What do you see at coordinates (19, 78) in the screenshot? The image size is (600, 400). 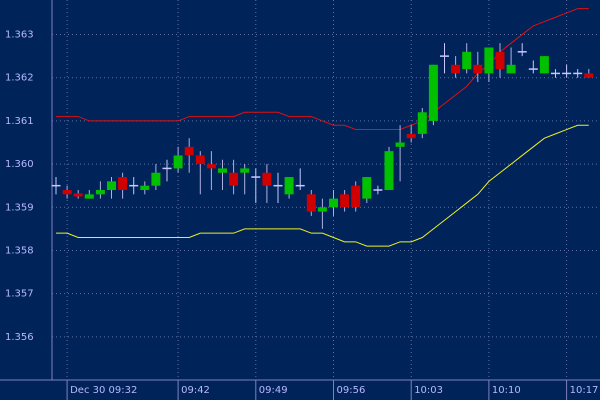 I see `y-tick-label: 1.362` at bounding box center [19, 78].